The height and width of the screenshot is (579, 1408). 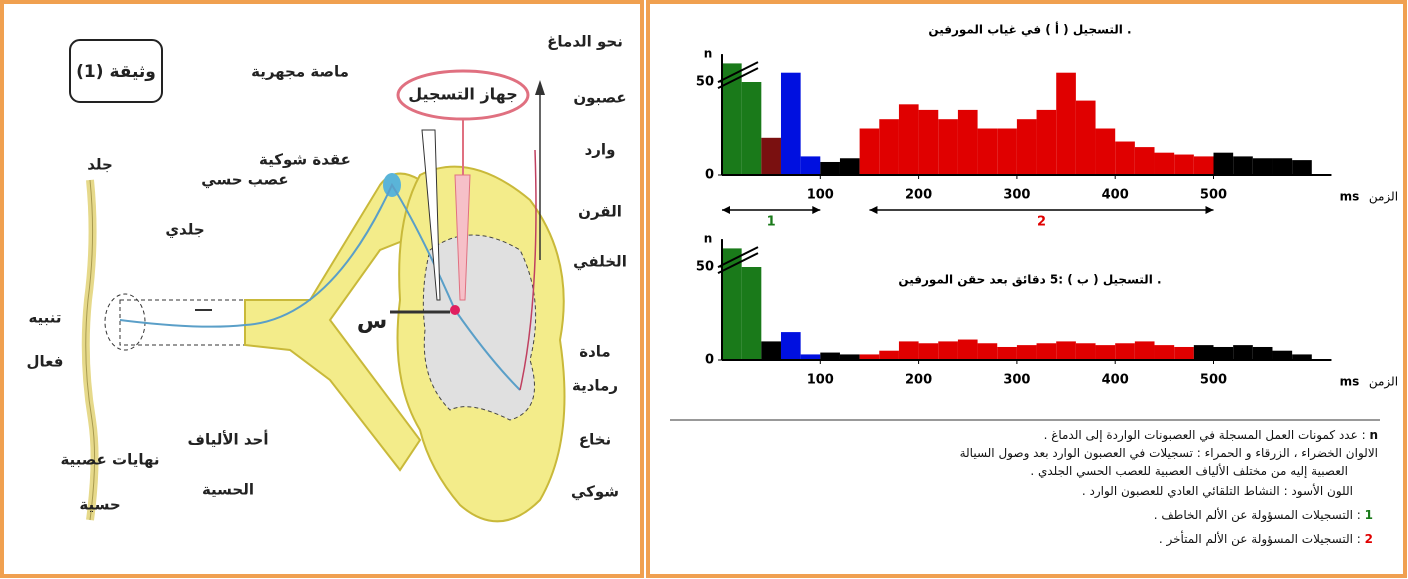 I want to click on diagram-label: تنبيه, so click(x=44, y=318).